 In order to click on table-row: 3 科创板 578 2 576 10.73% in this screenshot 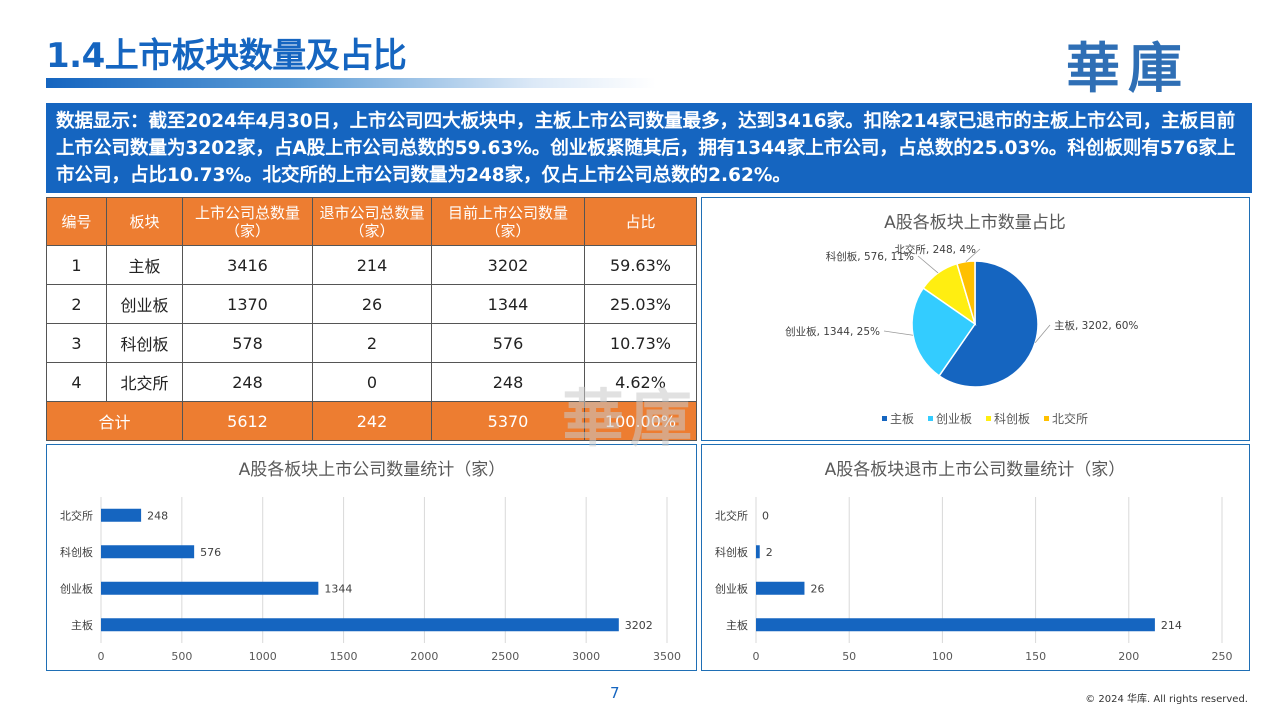, I will do `click(371, 343)`.